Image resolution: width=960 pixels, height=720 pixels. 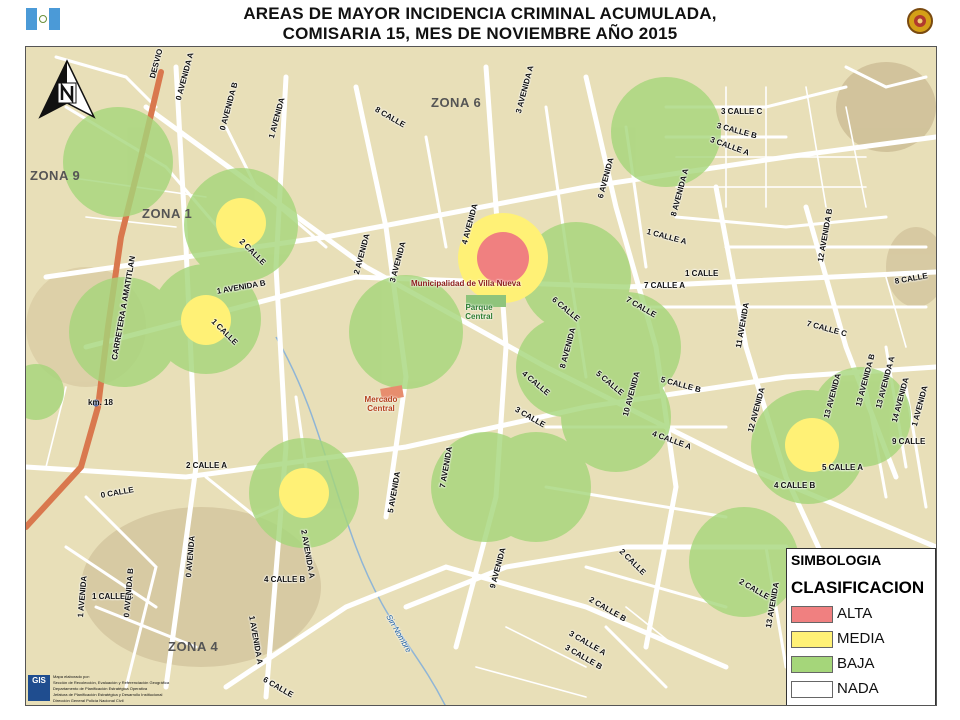 What do you see at coordinates (381, 404) in the screenshot?
I see `poi-mercado-central: Mercado Central` at bounding box center [381, 404].